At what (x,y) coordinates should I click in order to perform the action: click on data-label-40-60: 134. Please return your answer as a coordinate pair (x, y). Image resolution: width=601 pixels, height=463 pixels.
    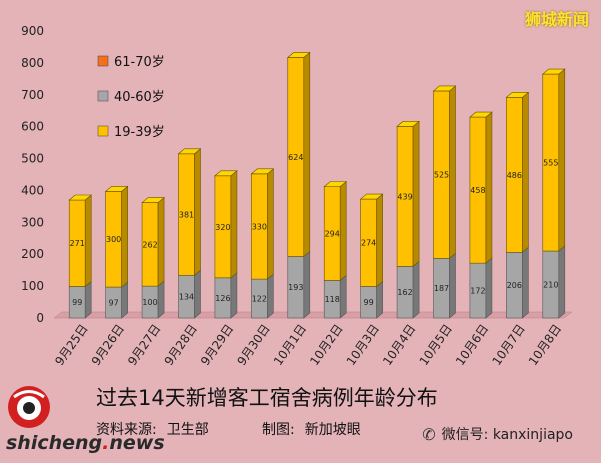
    Looking at the image, I should click on (186, 297).